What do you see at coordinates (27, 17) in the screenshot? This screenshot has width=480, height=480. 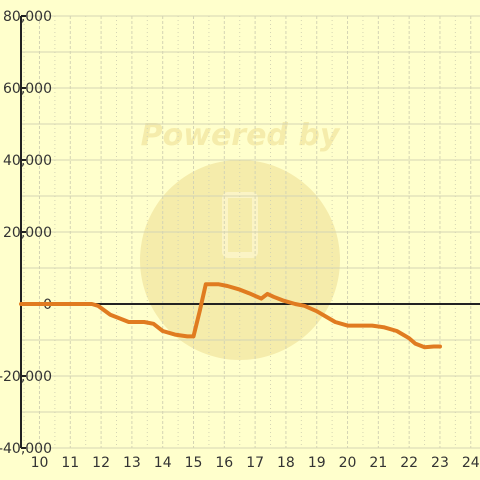 I see `y-tick-label: 80,000` at bounding box center [27, 17].